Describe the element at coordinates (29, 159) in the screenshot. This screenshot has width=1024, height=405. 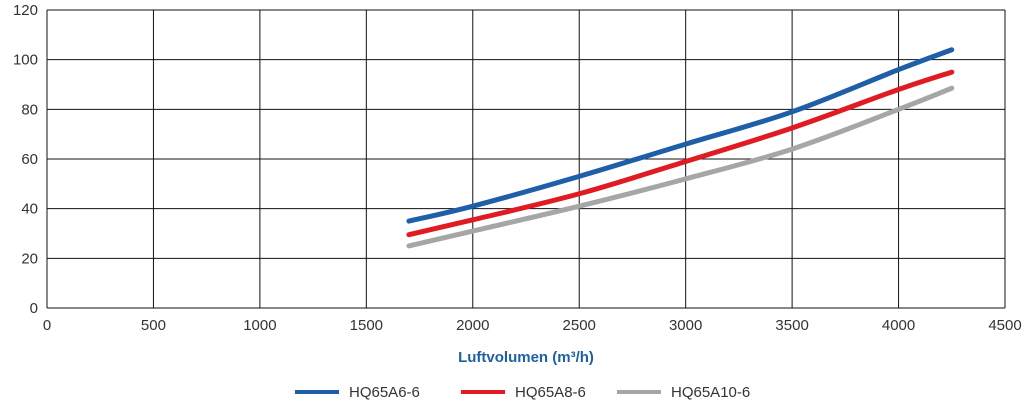
I see `y-tick-label: 60` at that location.